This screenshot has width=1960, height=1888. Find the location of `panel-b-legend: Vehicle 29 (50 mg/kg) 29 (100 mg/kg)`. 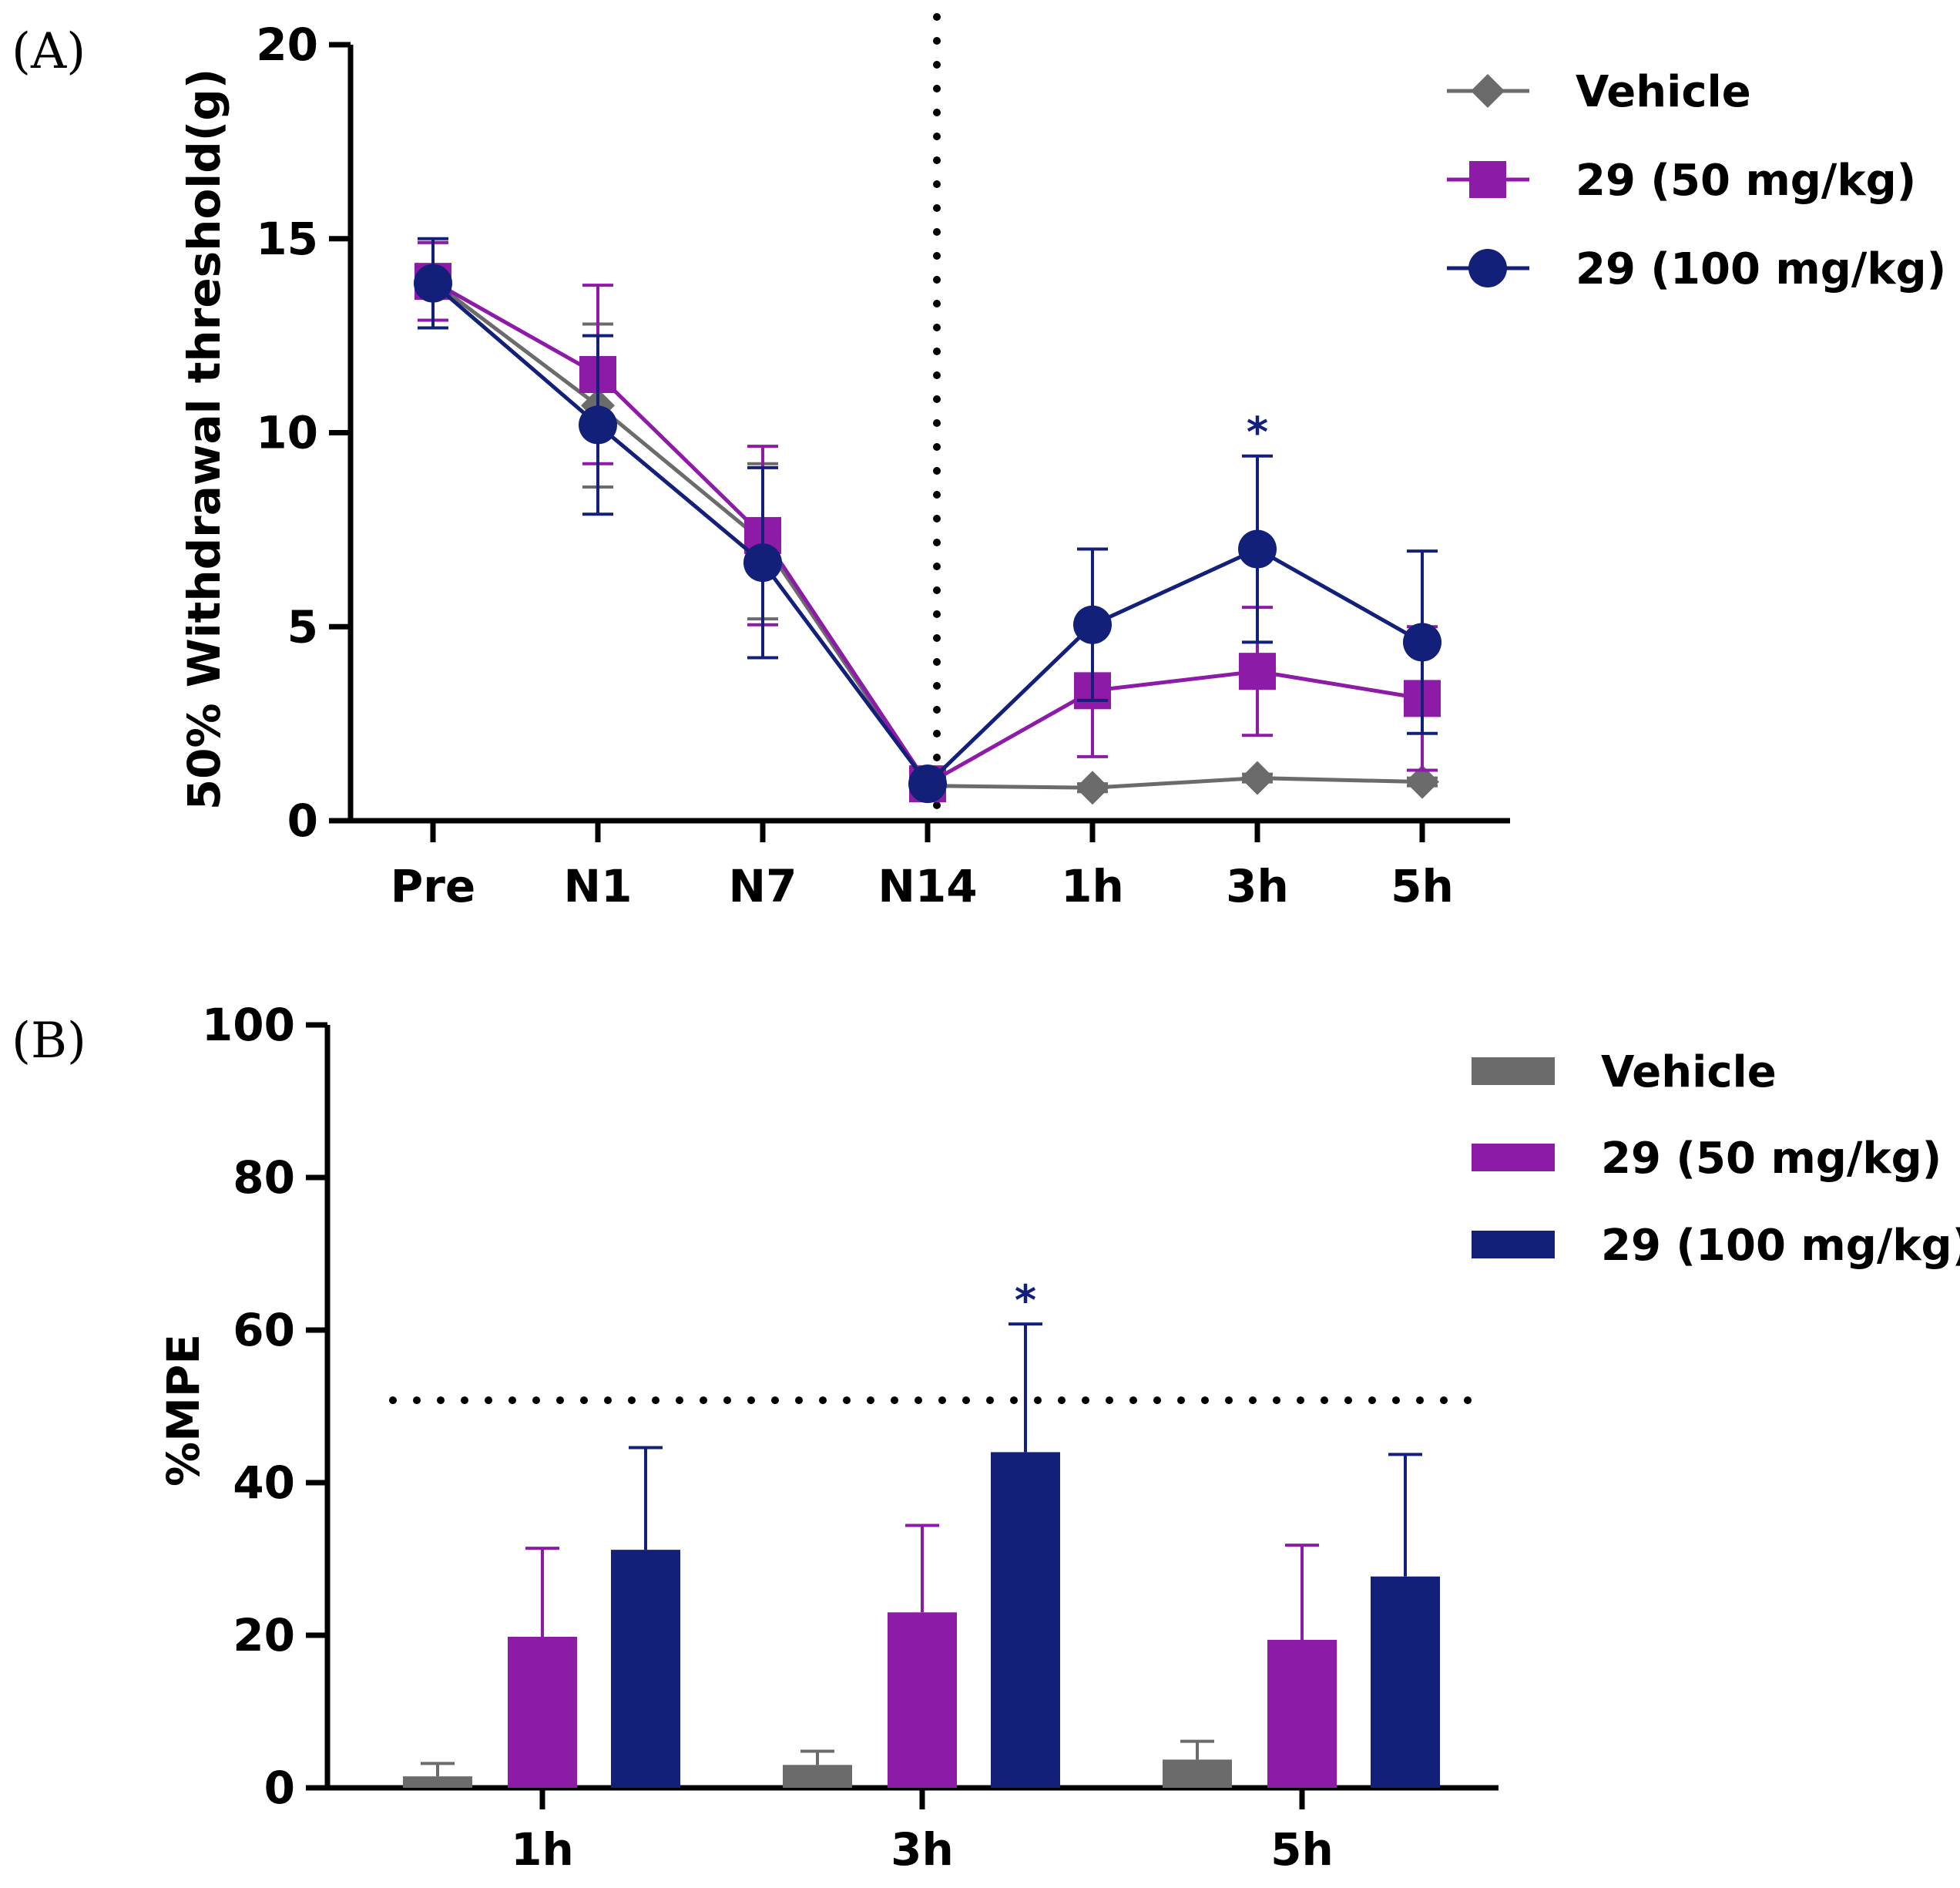

panel-b-legend: Vehicle 29 (50 mg/kg) 29 (100 mg/kg) is located at coordinates (1716, 1159).